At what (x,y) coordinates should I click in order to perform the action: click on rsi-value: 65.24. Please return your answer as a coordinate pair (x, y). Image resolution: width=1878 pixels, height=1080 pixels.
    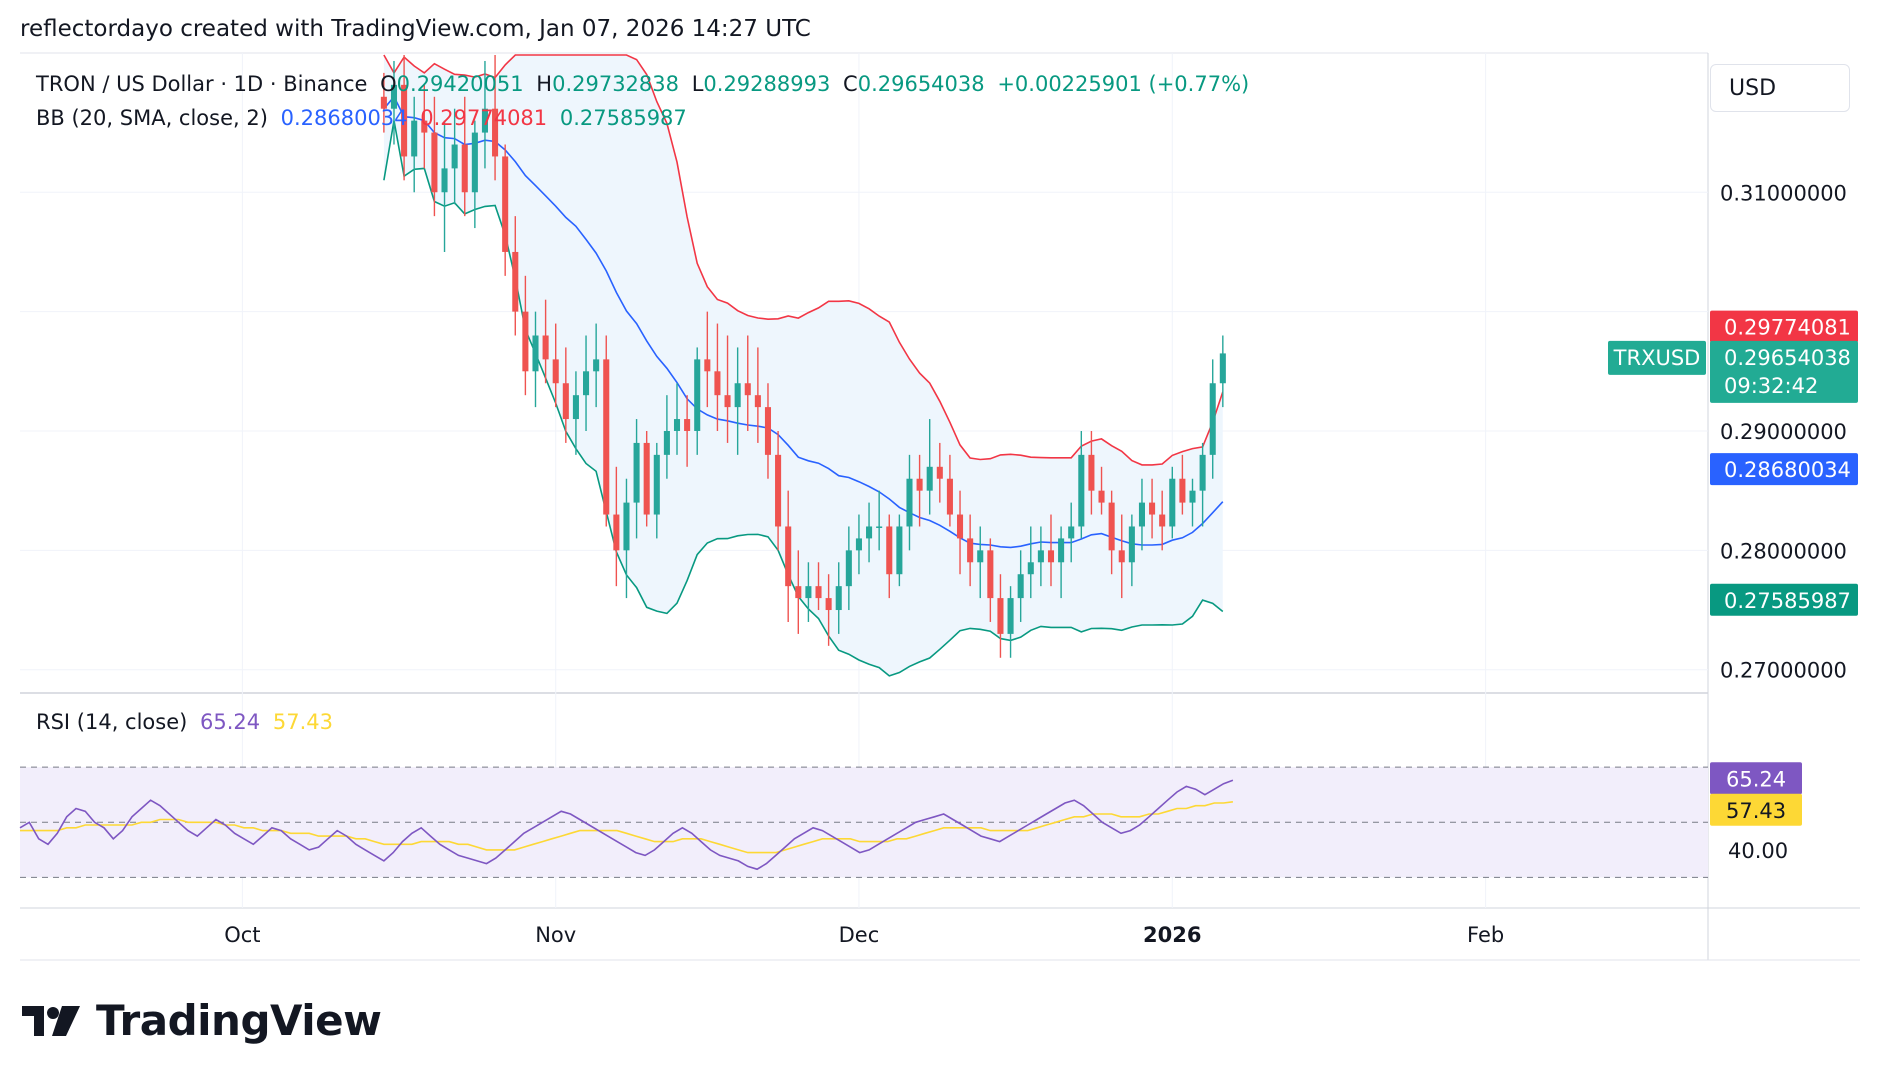
    Looking at the image, I should click on (230, 722).